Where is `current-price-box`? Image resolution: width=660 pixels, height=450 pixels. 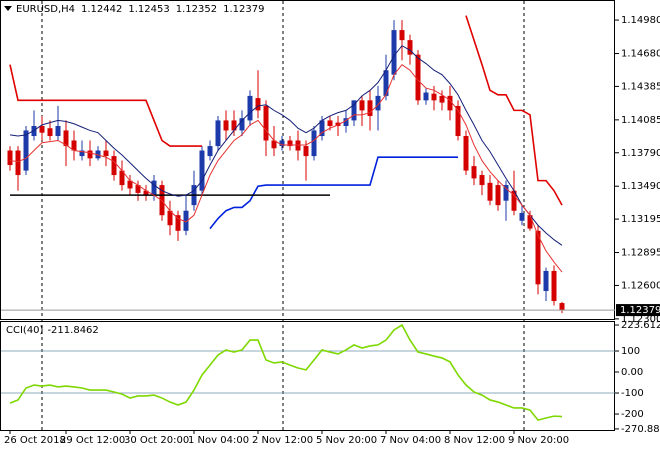 current-price-box is located at coordinates (638, 310).